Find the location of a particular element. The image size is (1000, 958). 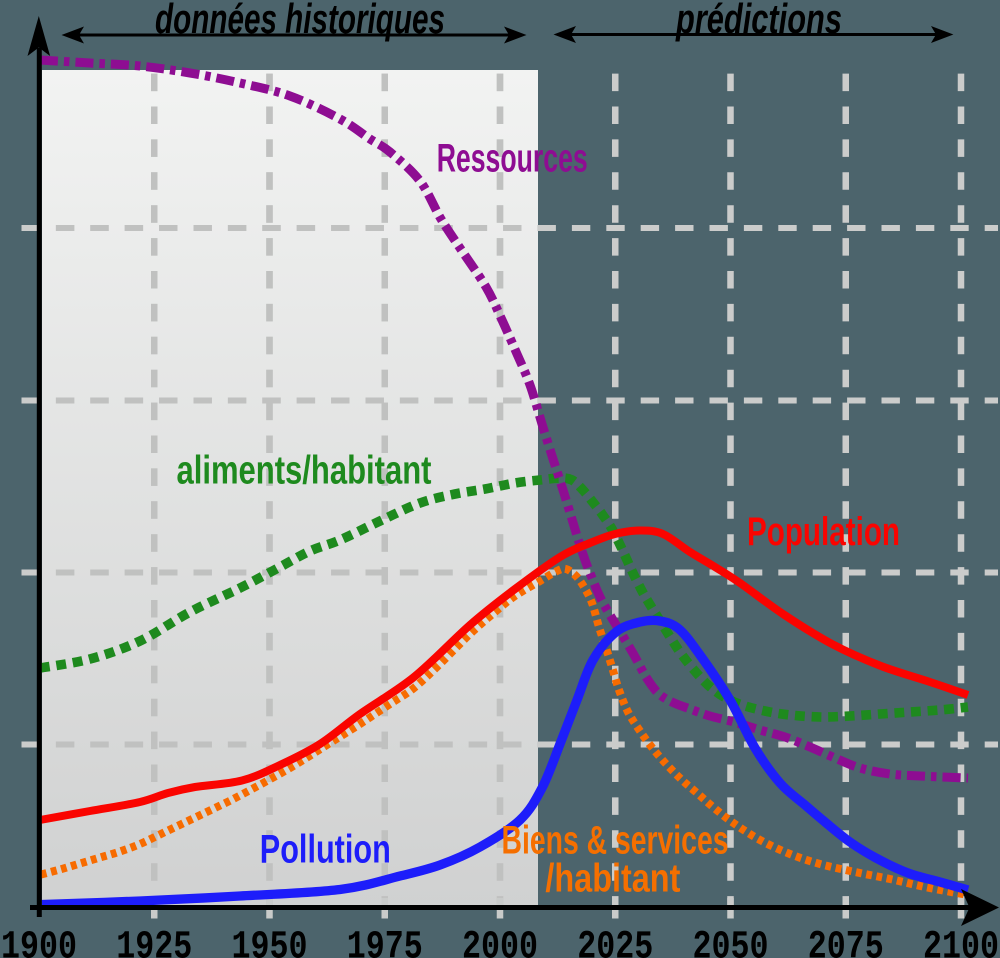

svg-text: Pollution is located at coordinates (325, 849).